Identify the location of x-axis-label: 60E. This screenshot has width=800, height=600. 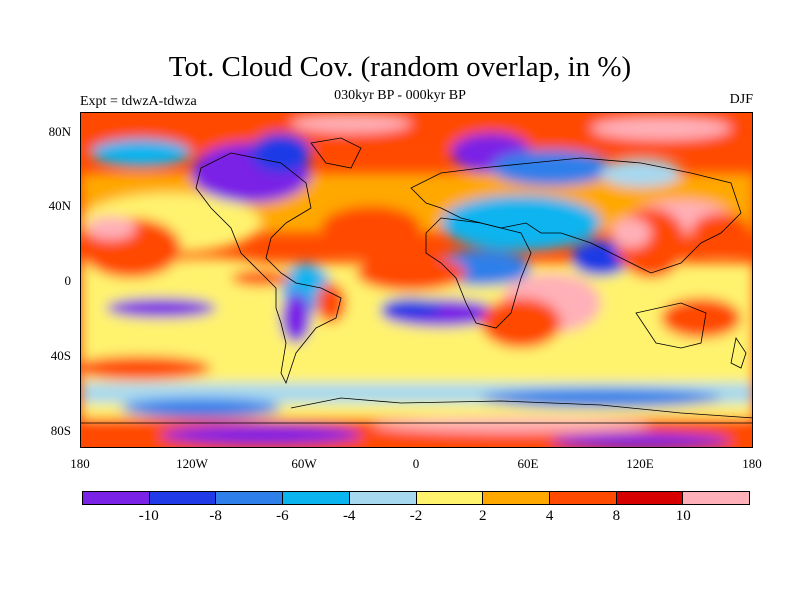
(528, 463).